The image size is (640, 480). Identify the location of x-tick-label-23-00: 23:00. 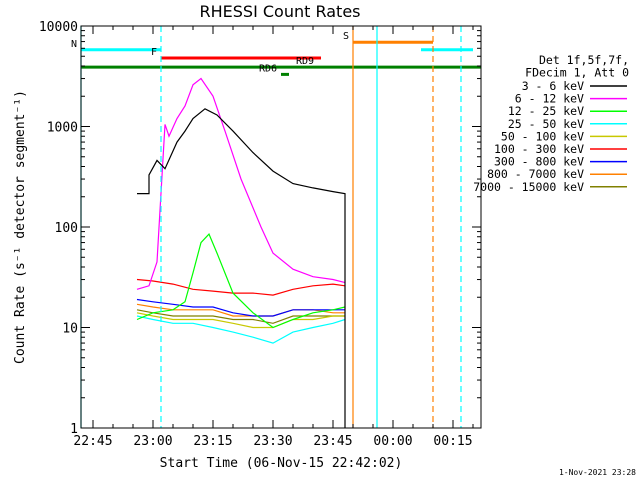
(152, 441).